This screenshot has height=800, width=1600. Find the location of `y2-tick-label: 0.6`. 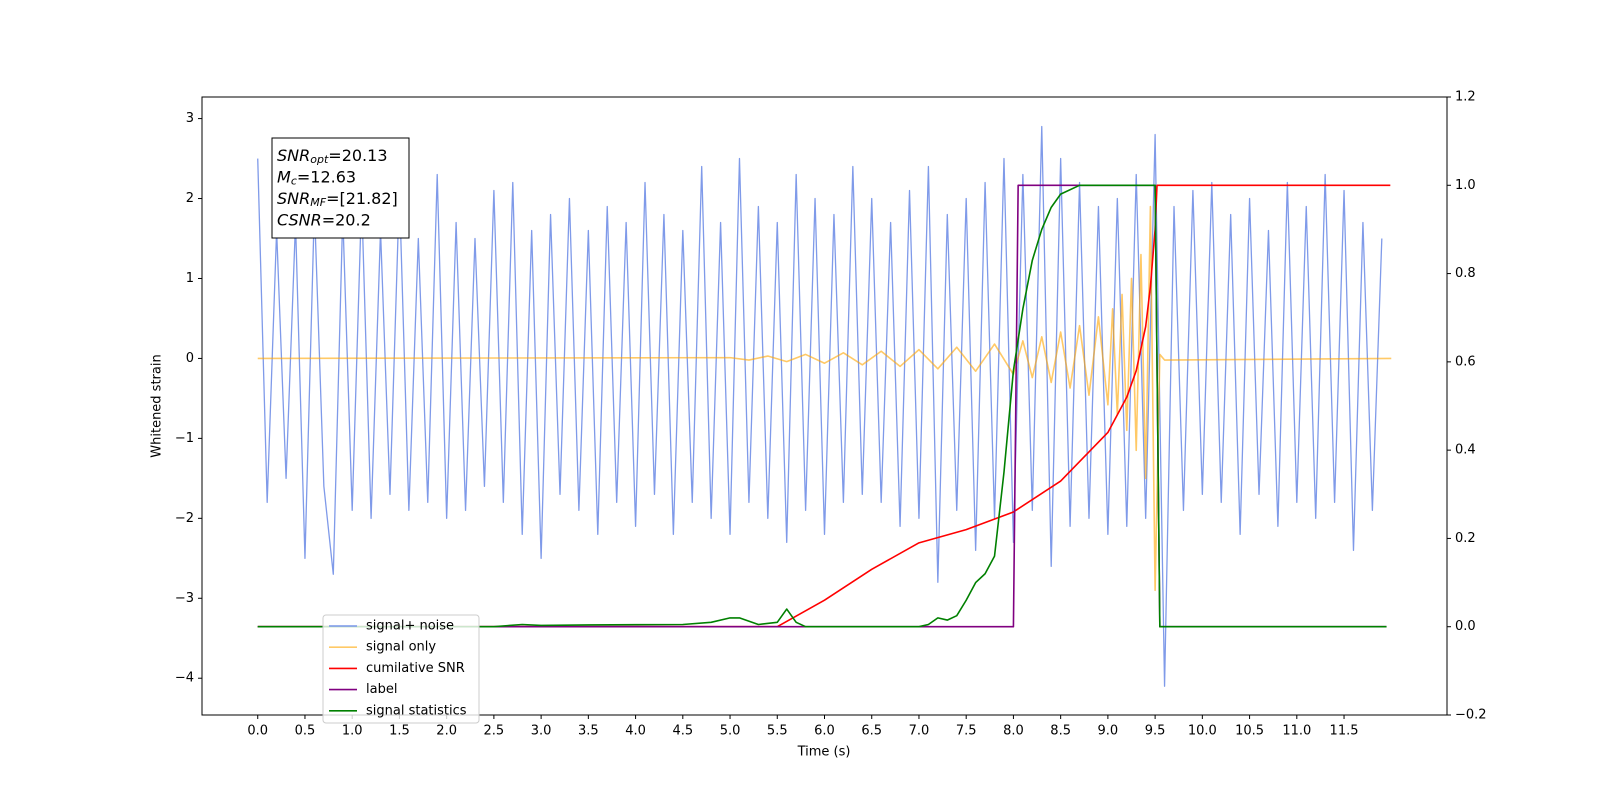

y2-tick-label: 0.6 is located at coordinates (1465, 361).